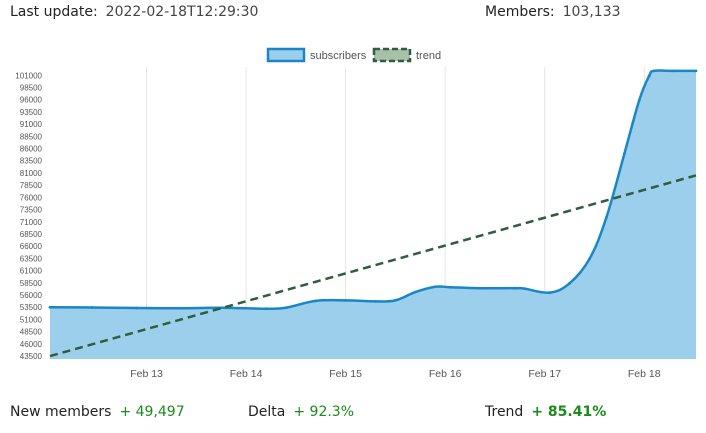 The height and width of the screenshot is (433, 706). I want to click on y-tick-label: 101000, so click(28, 75).